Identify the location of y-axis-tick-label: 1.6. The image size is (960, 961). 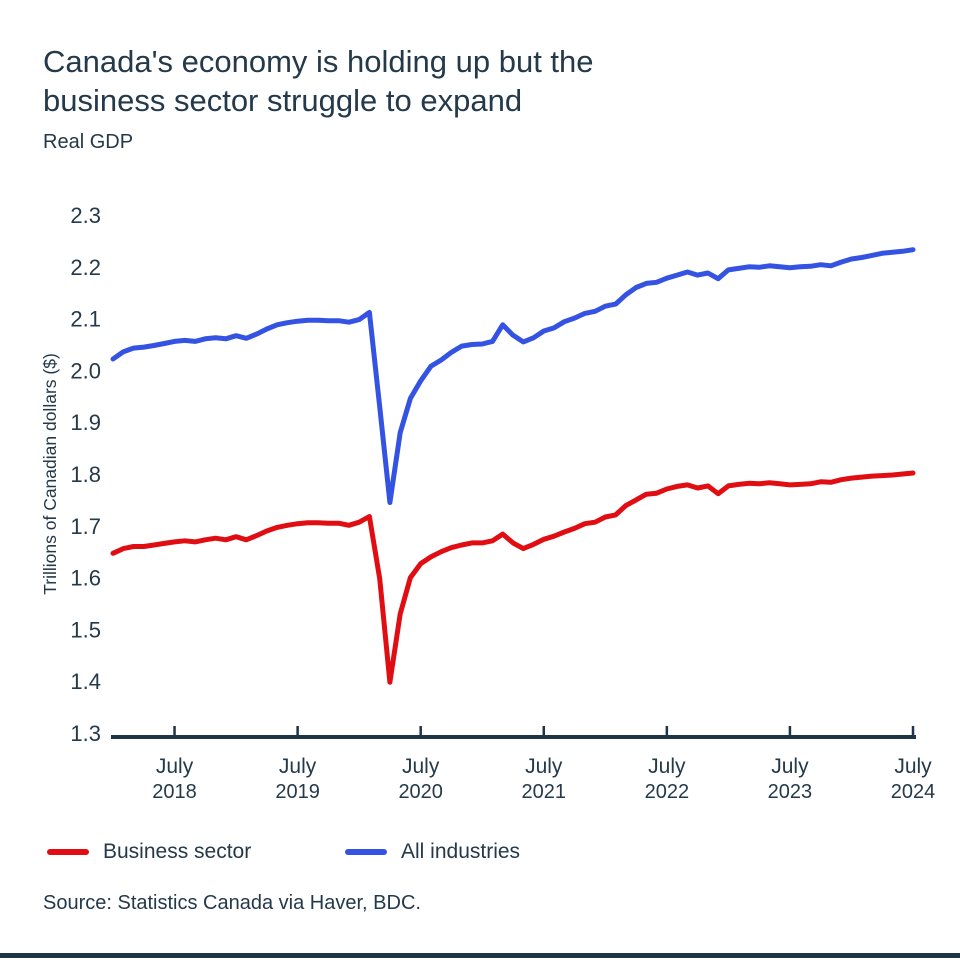
(85, 578).